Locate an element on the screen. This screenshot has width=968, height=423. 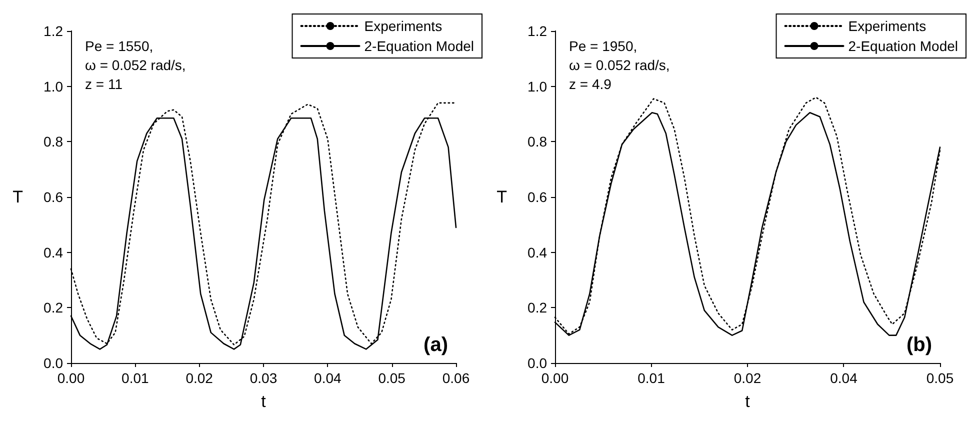
annotation: Pe = 1950, is located at coordinates (603, 46).